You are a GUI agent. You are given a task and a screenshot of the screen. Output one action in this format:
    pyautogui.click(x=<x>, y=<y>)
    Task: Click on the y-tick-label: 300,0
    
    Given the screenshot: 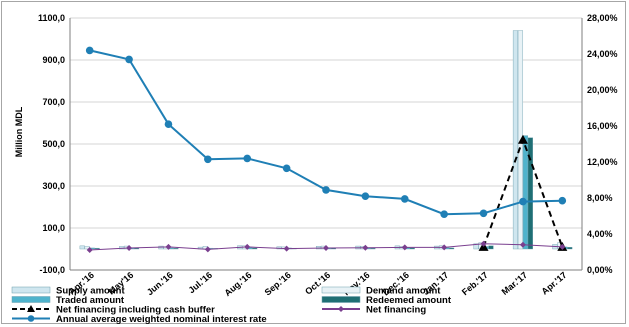 What is the action you would take?
    pyautogui.click(x=53, y=186)
    